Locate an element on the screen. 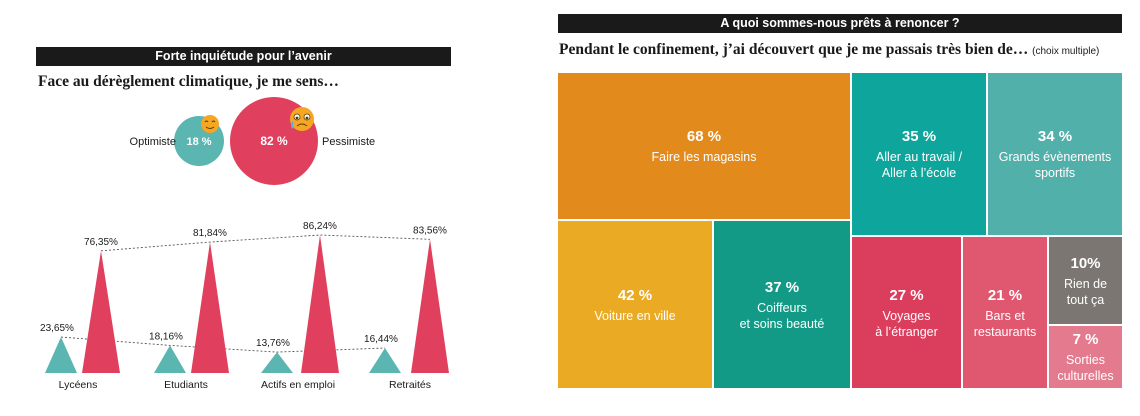 The width and height of the screenshot is (1140, 416). tile-label: Sorties culturelles is located at coordinates (1085, 368).